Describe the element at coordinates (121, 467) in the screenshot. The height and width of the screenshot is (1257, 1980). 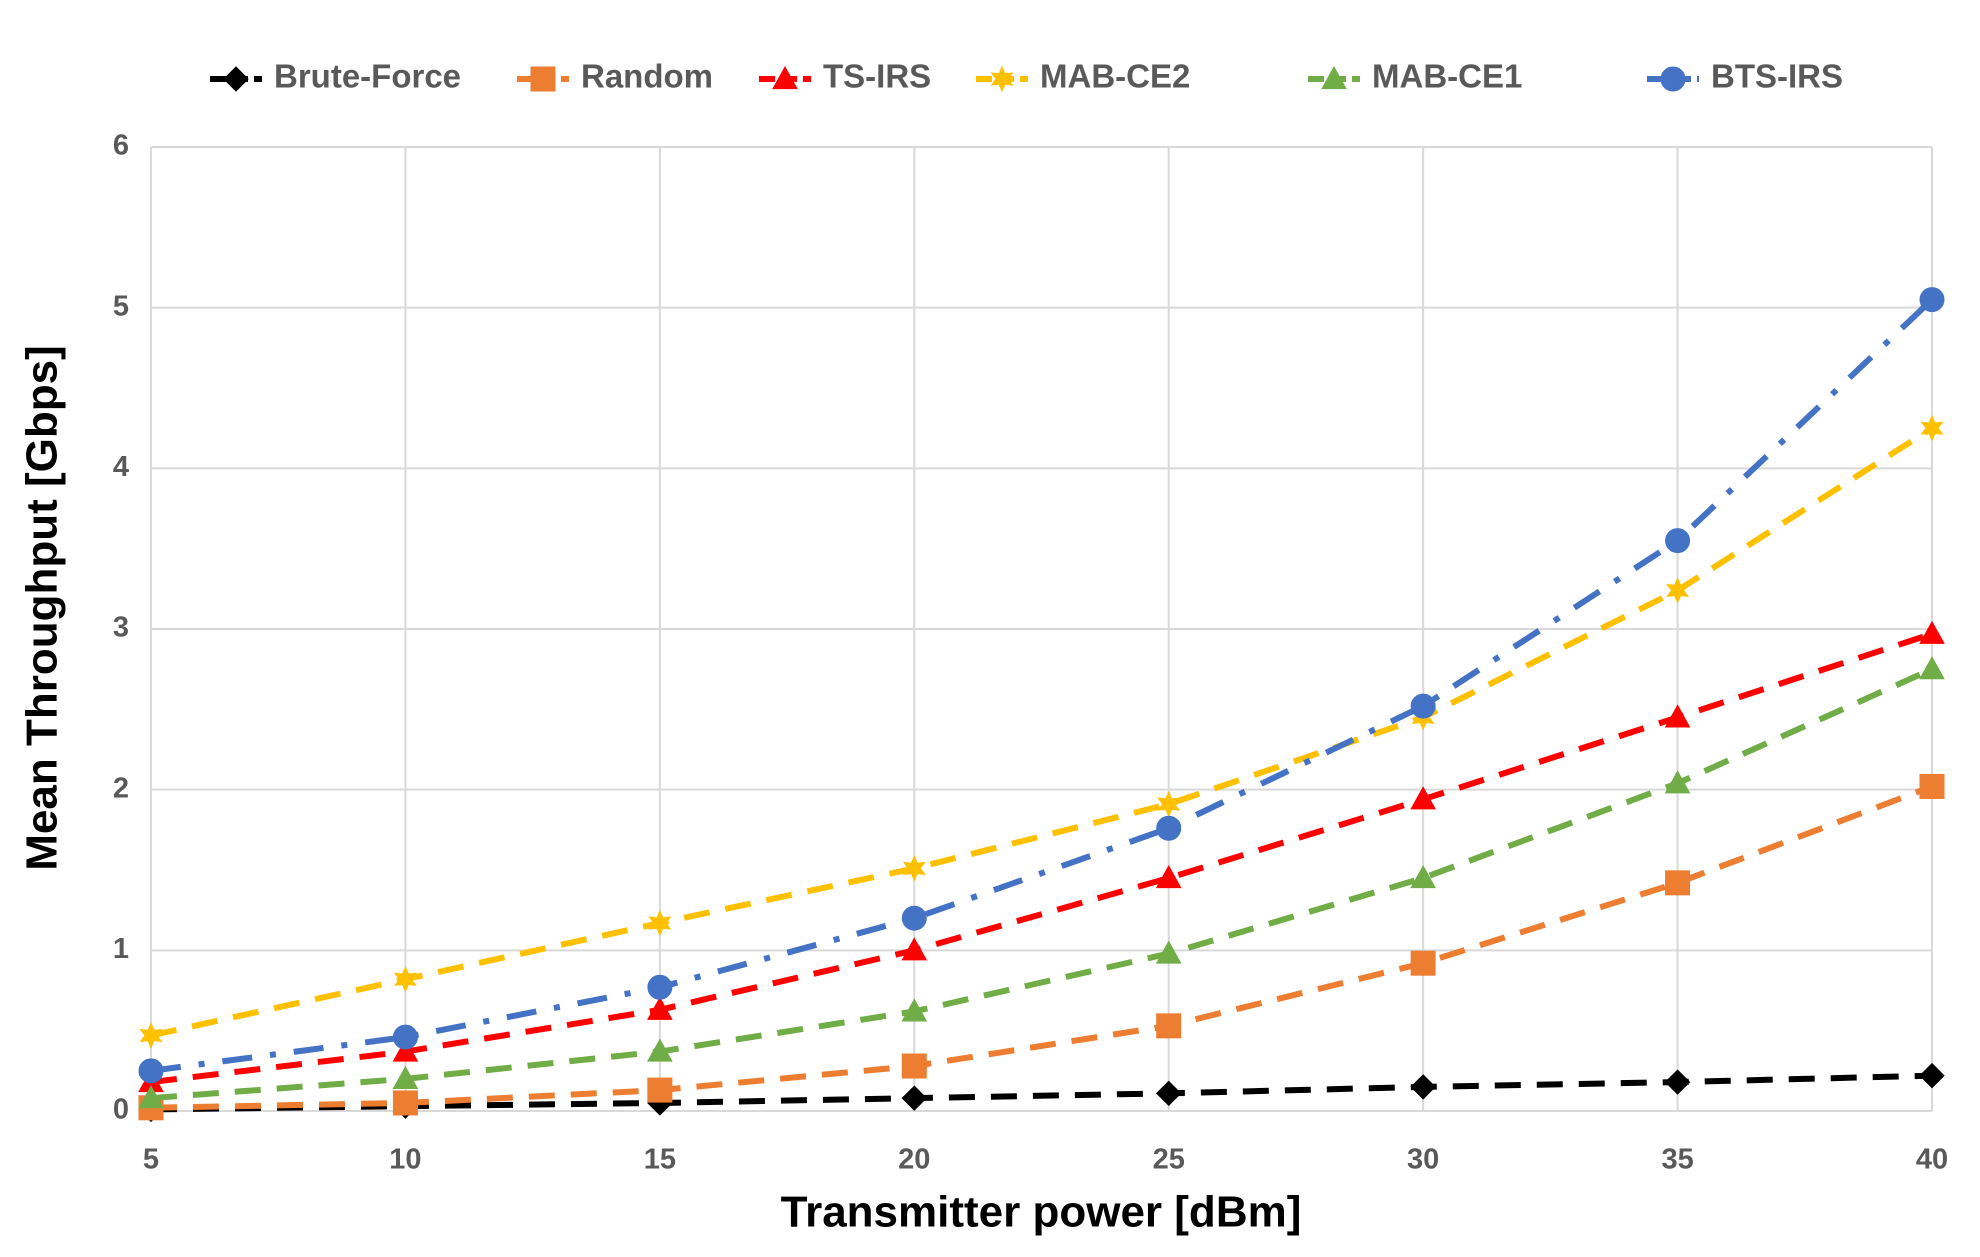
I see `y-tick-label: 4` at that location.